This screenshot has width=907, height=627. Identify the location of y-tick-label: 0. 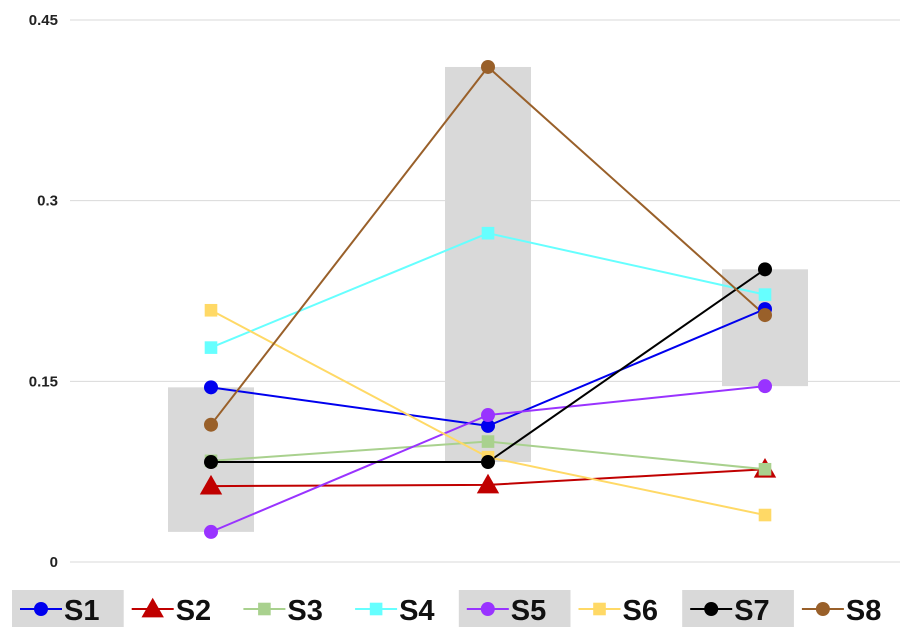
(54, 562).